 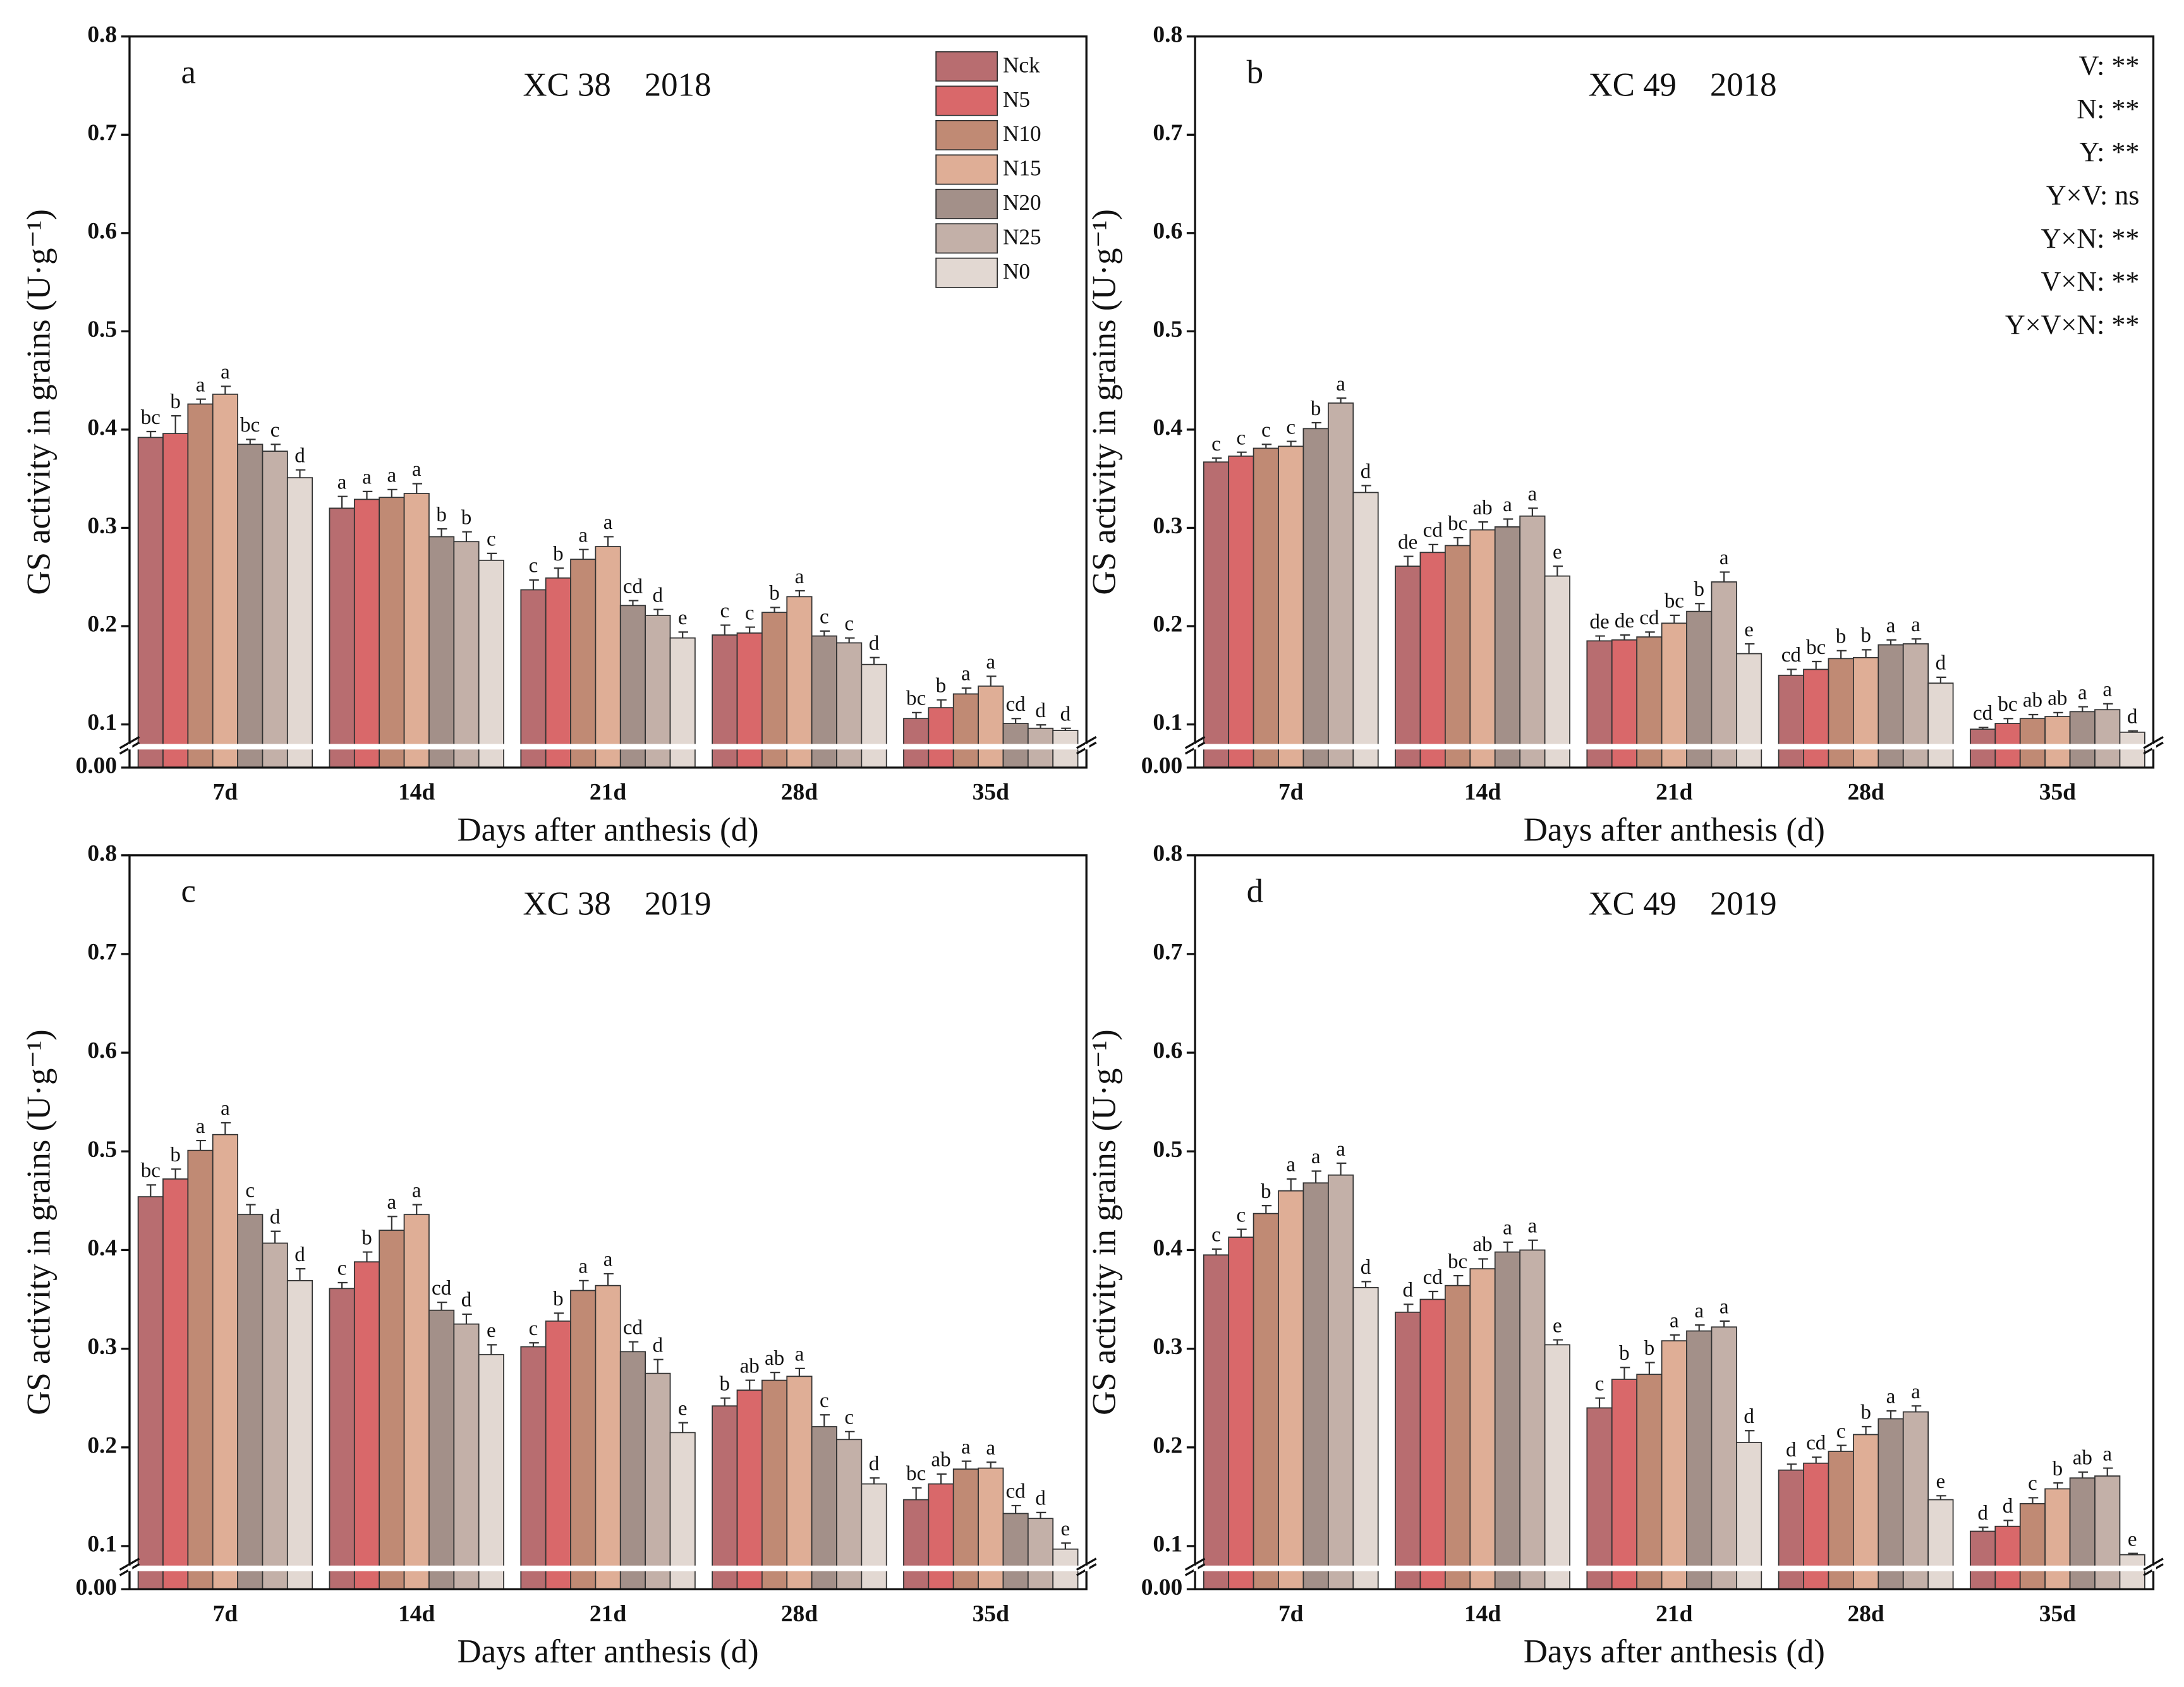 What do you see at coordinates (102, 625) in the screenshot?
I see `y-tick-label: 0.2` at bounding box center [102, 625].